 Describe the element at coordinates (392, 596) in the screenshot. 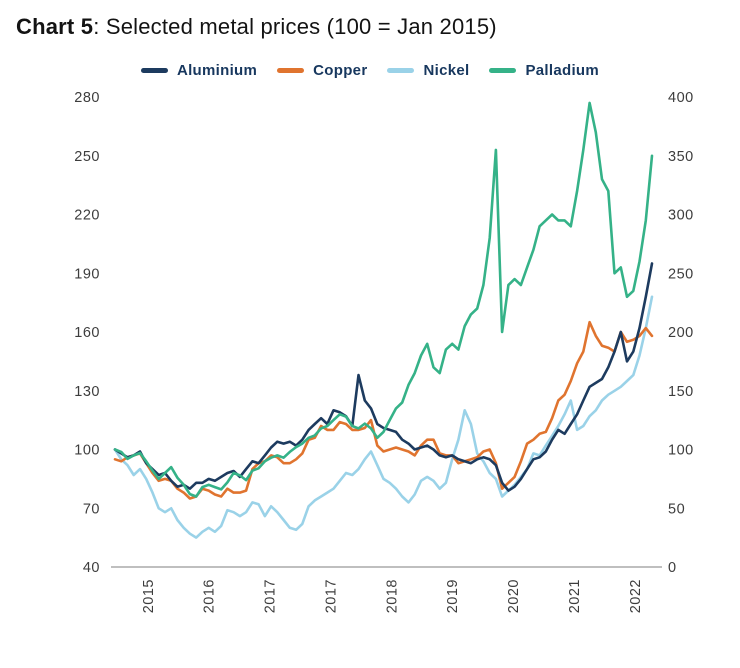

I see `x-axis-label: 2018` at that location.